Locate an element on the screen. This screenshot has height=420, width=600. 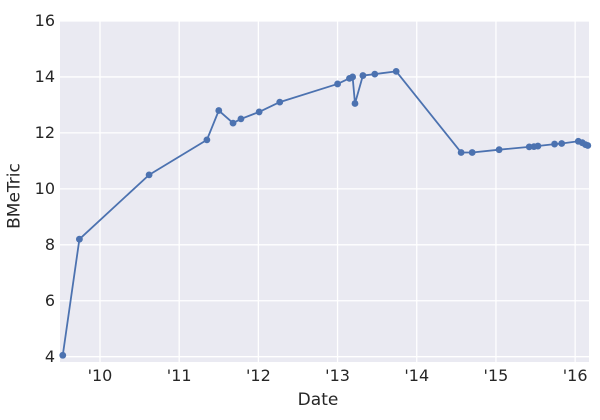
x-tick-label: '13 is located at coordinates (337, 375).